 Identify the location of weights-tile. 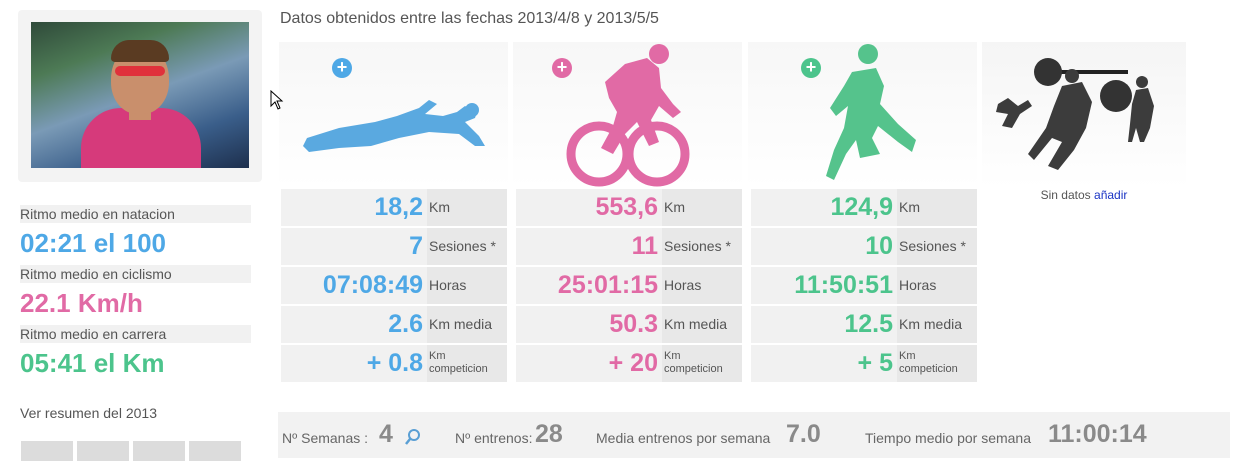
(1084, 115).